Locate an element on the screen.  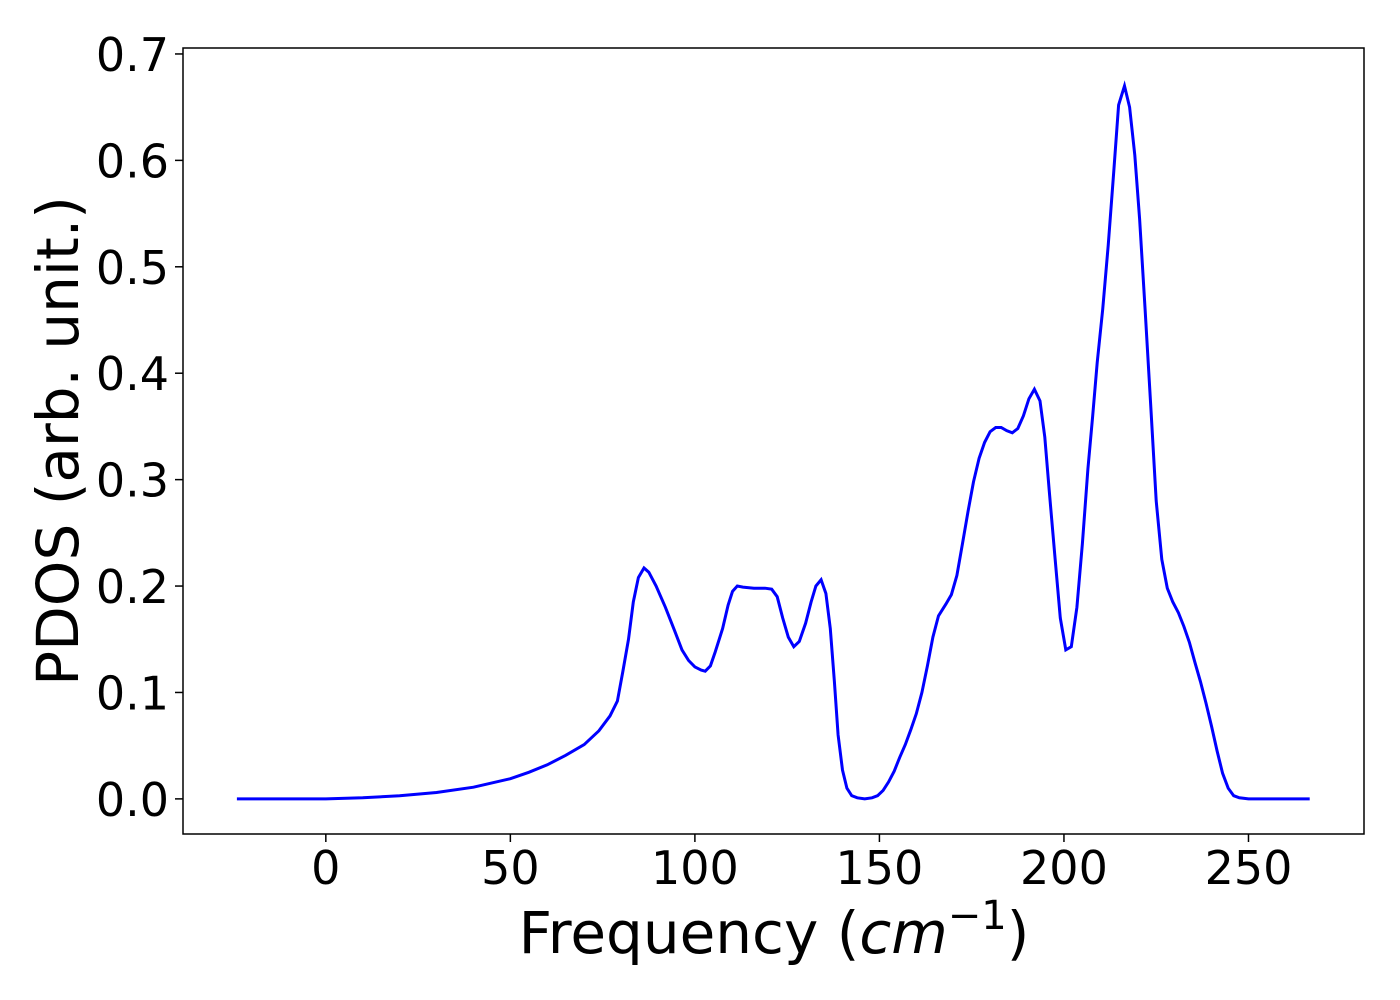
y-tick-label: 0.6 is located at coordinates (132, 161).